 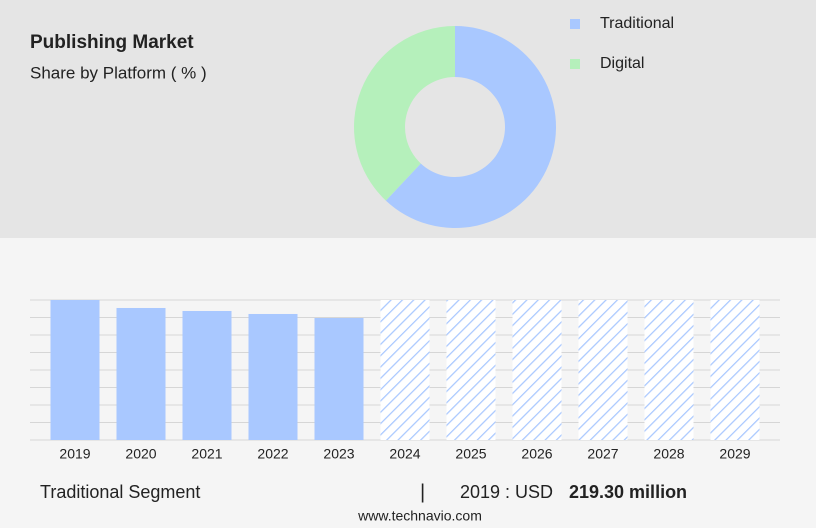 I want to click on donut-chart, so click(x=455, y=126).